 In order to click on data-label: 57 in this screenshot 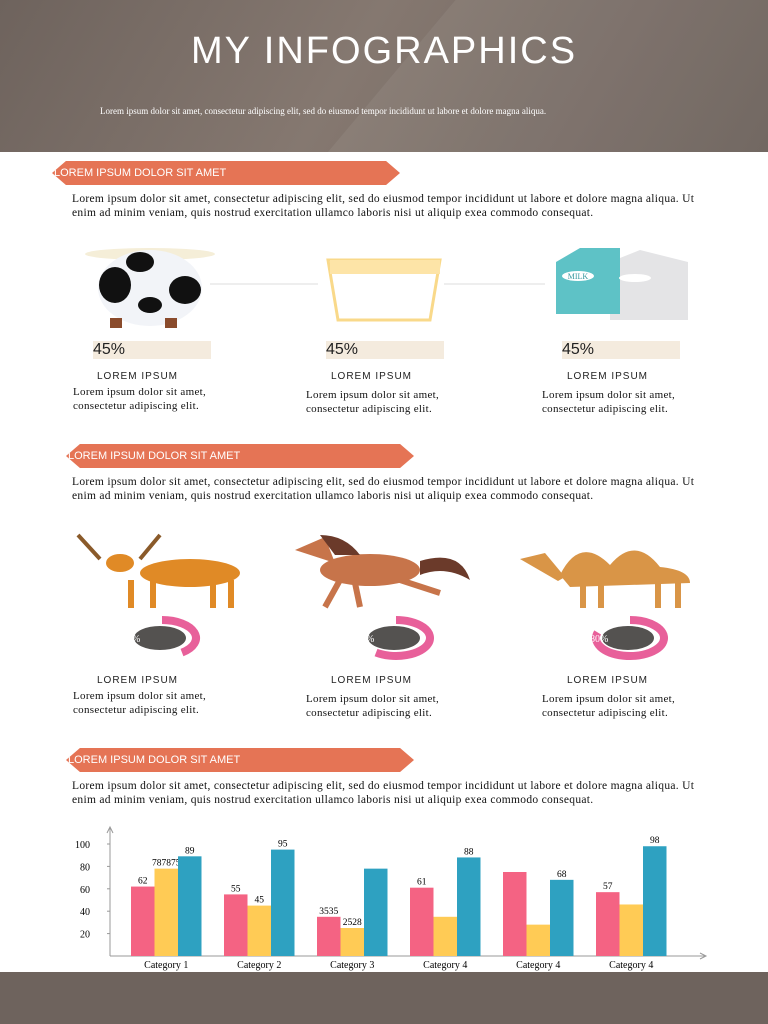, I will do `click(608, 887)`.